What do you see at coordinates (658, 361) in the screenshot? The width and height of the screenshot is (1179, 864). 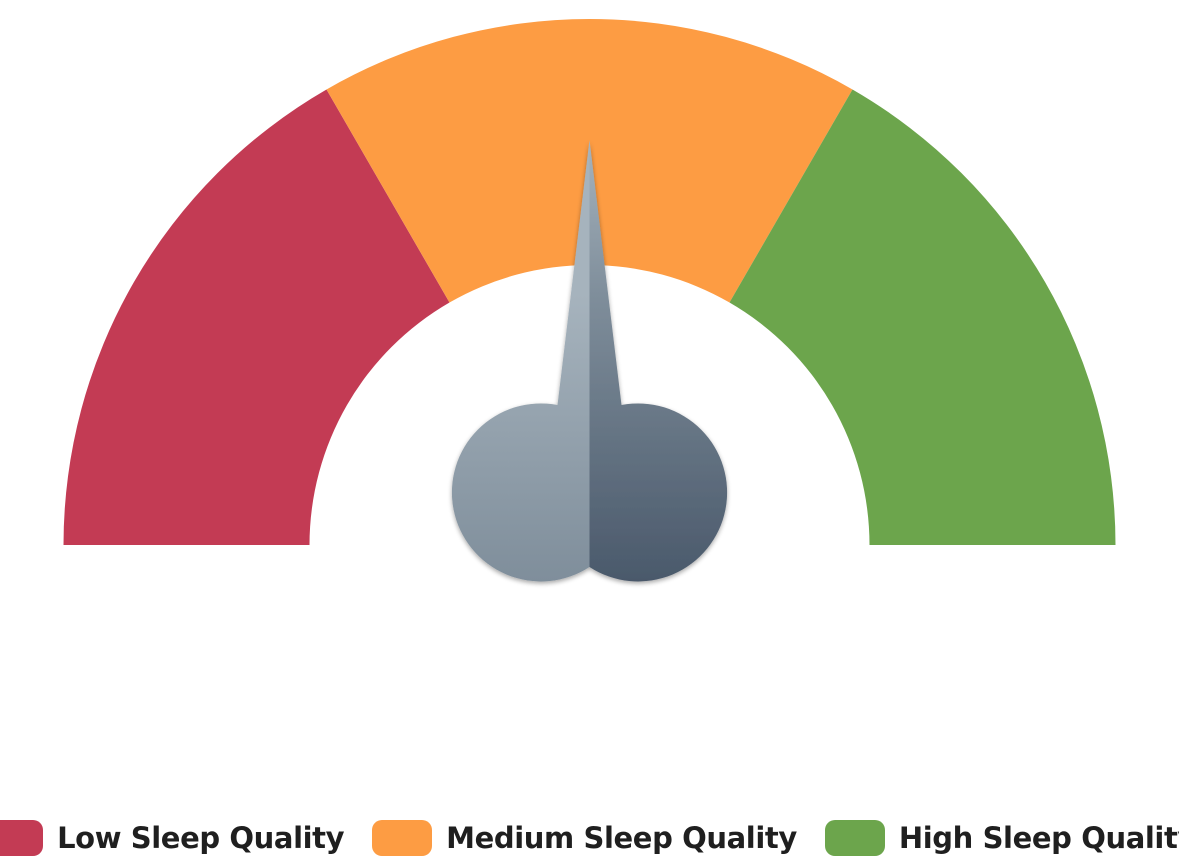 I see `needle-right-half` at bounding box center [658, 361].